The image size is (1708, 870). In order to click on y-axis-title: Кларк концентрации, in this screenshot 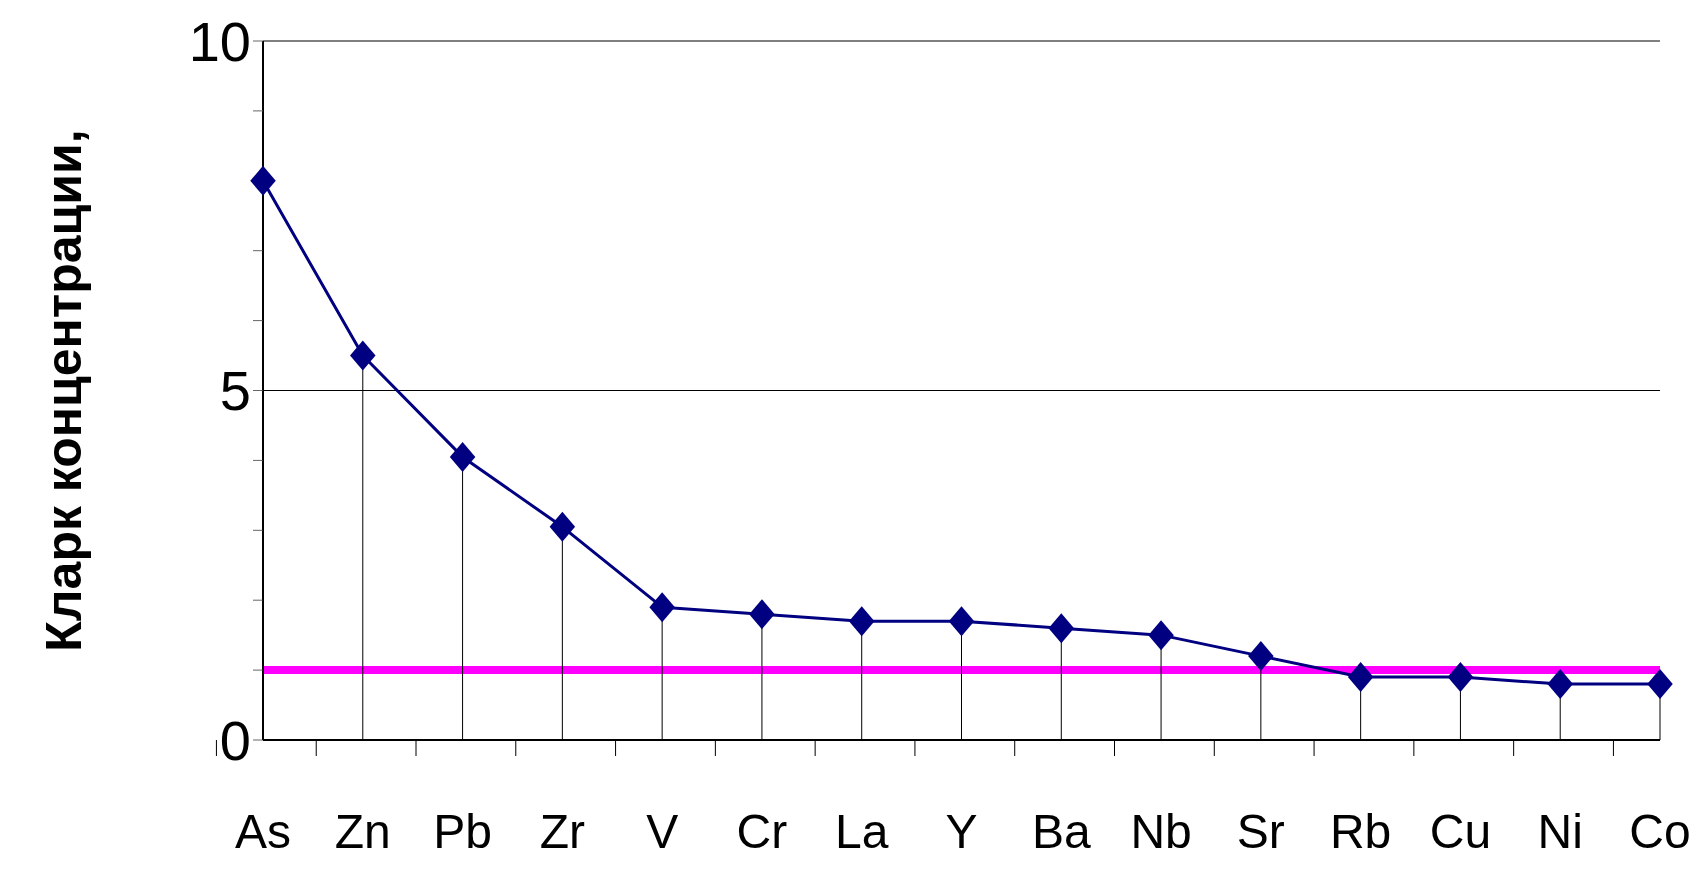, I will do `click(63, 390)`.